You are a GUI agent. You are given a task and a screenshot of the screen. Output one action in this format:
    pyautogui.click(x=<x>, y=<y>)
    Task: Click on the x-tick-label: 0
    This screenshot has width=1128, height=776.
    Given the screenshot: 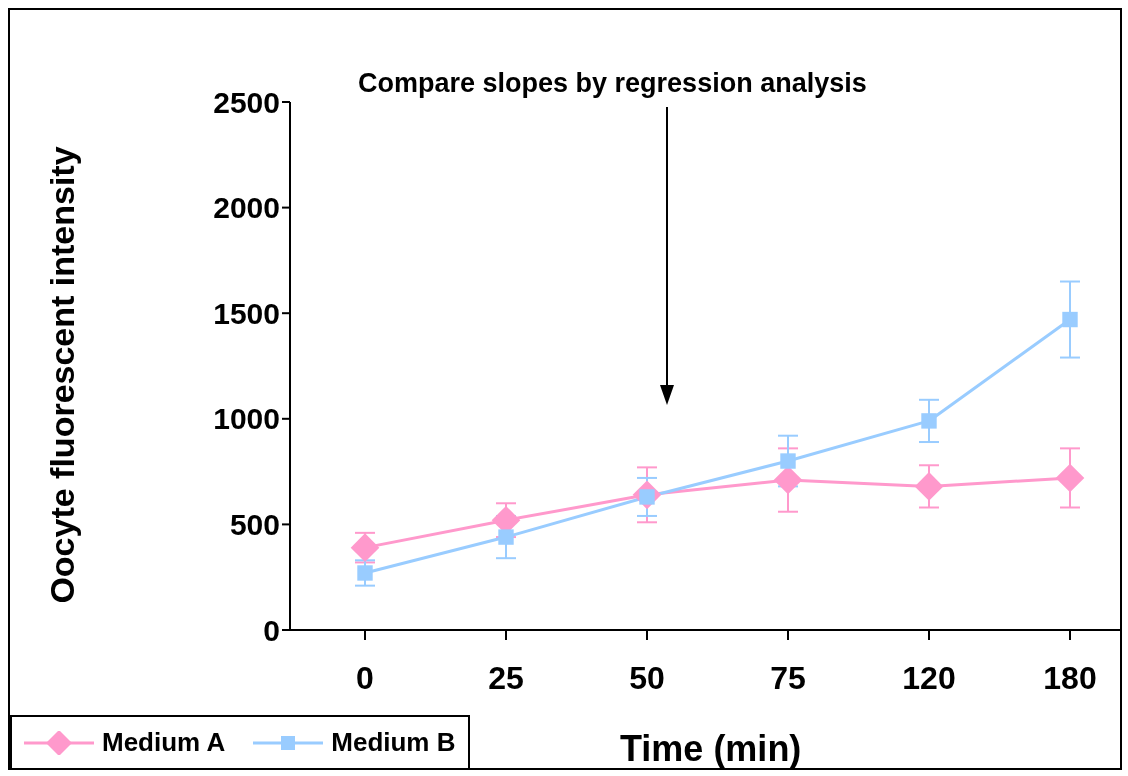 What is the action you would take?
    pyautogui.click(x=365, y=677)
    